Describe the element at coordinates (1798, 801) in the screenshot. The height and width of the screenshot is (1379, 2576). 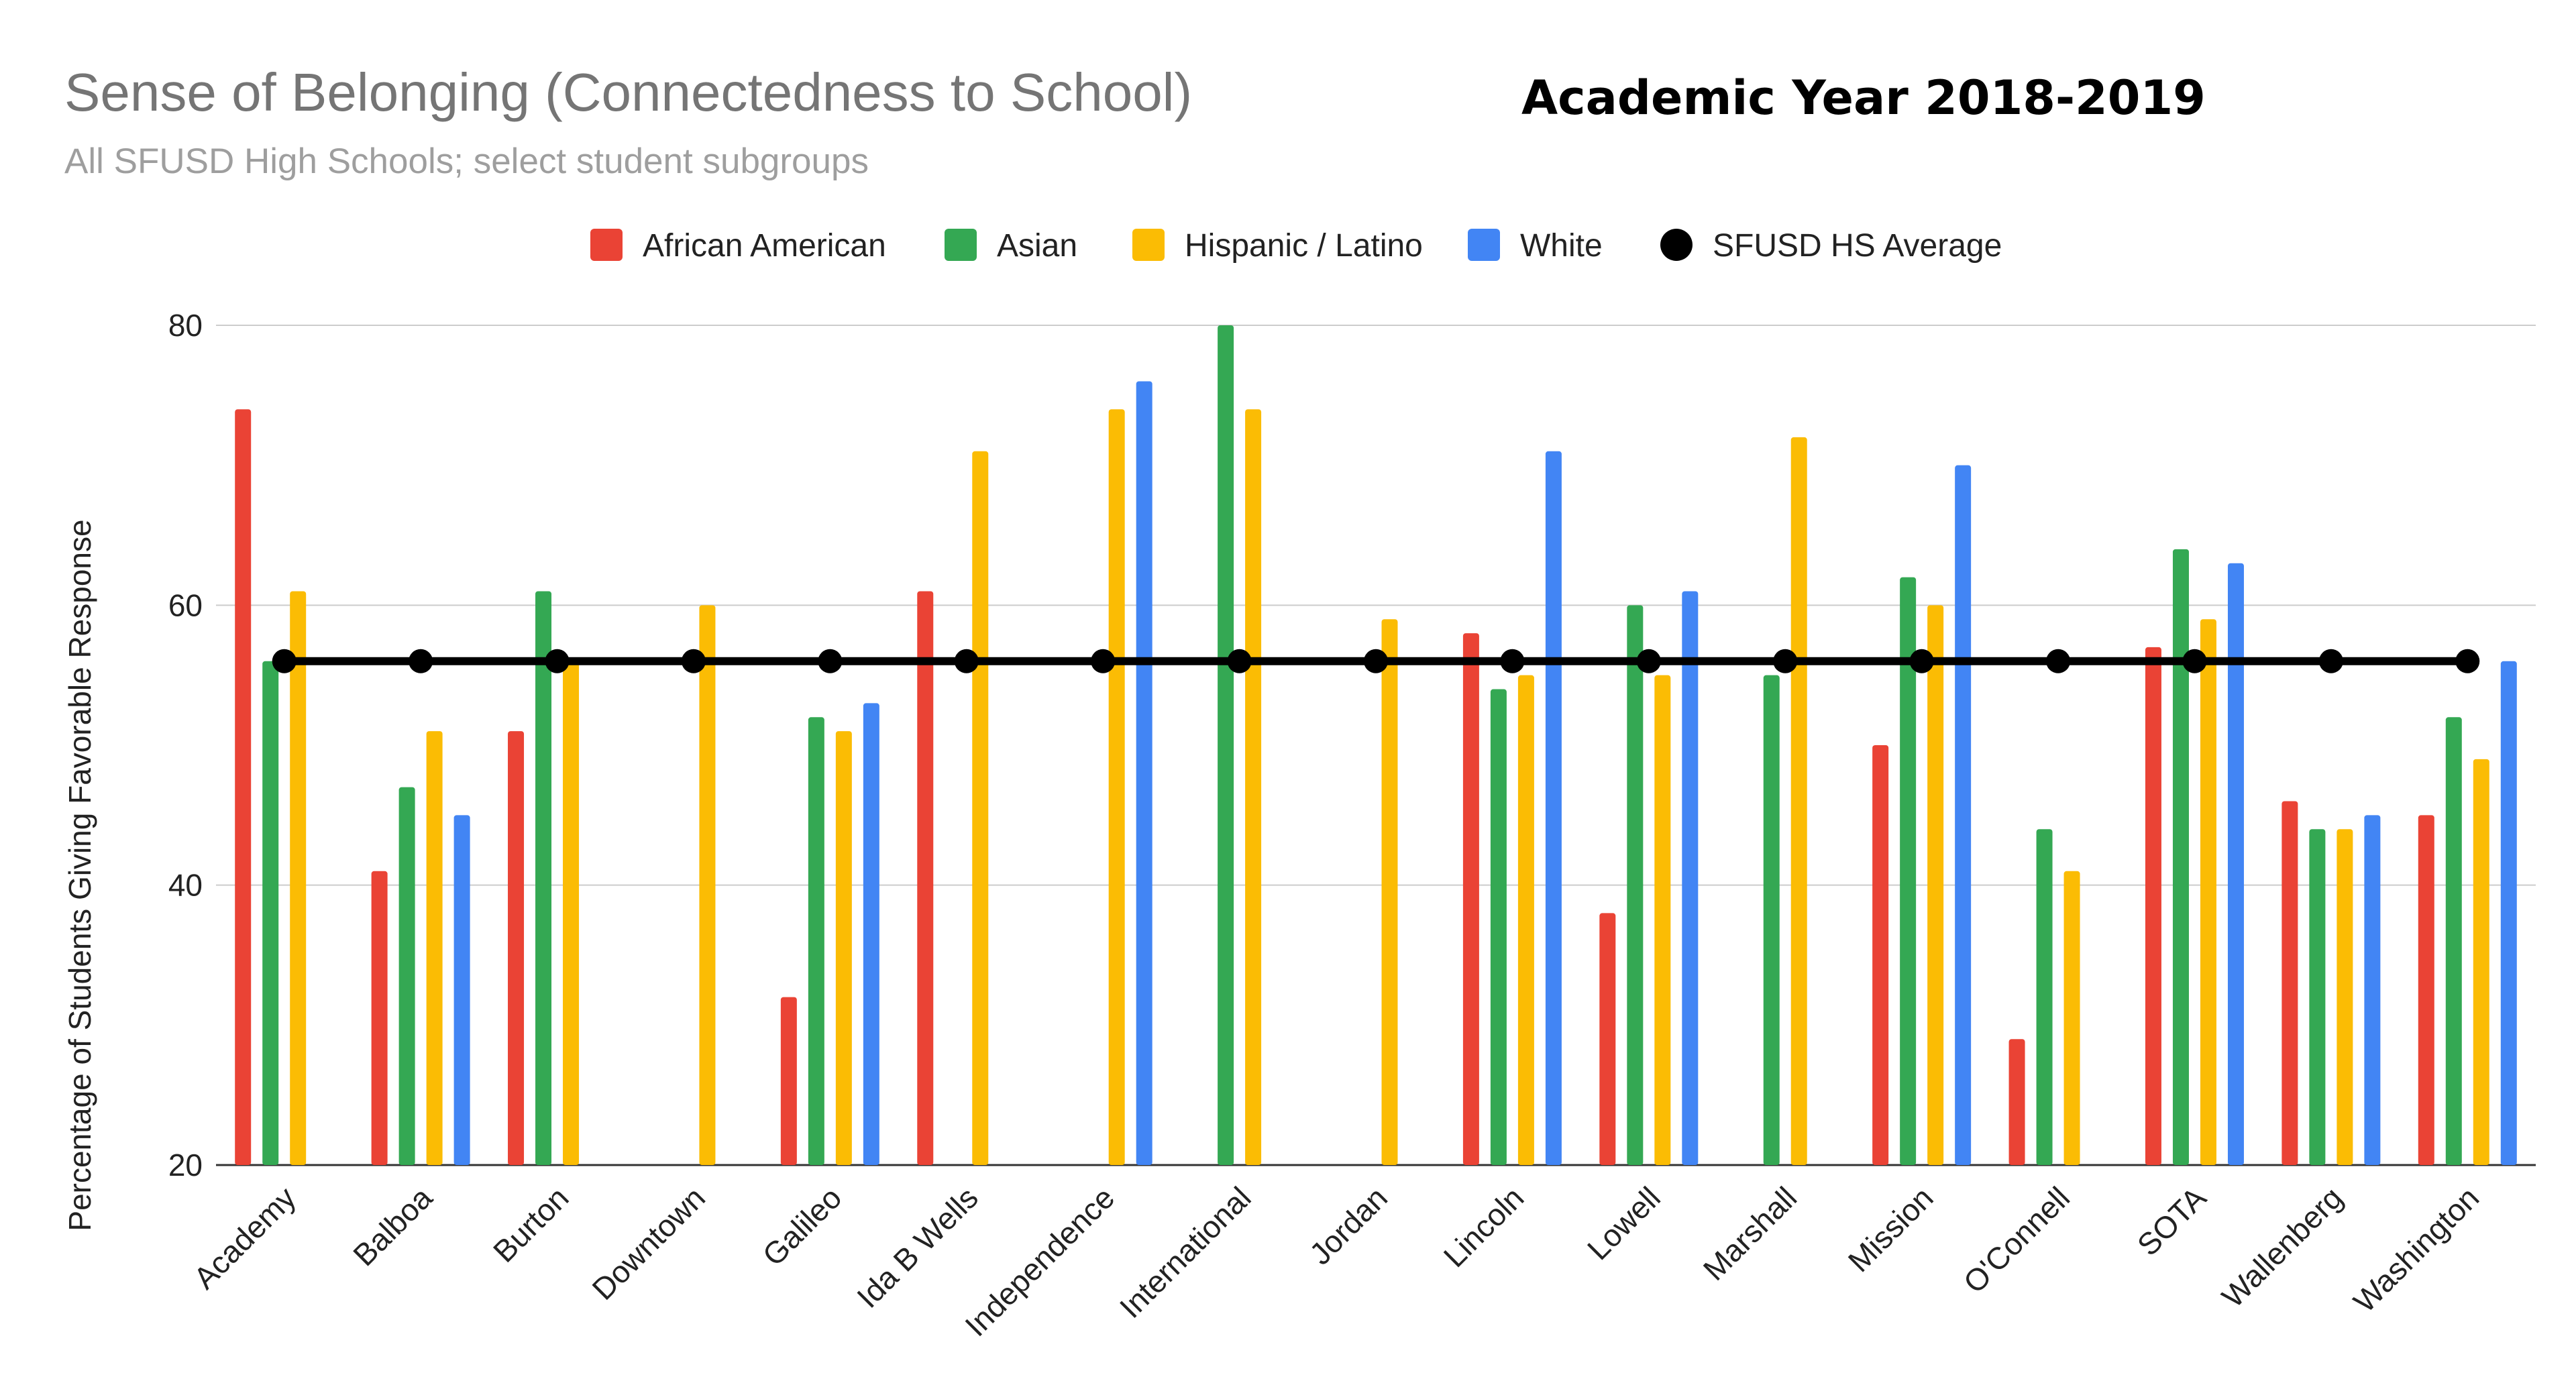
I see `bar-hispanic-latino-marshall` at that location.